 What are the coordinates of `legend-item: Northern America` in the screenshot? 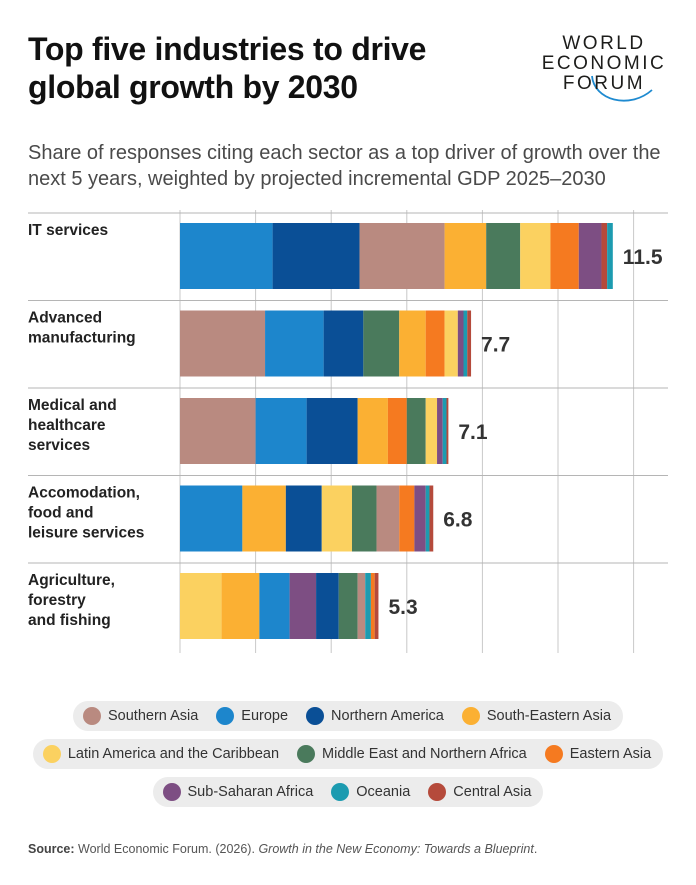 It's located at (373, 716).